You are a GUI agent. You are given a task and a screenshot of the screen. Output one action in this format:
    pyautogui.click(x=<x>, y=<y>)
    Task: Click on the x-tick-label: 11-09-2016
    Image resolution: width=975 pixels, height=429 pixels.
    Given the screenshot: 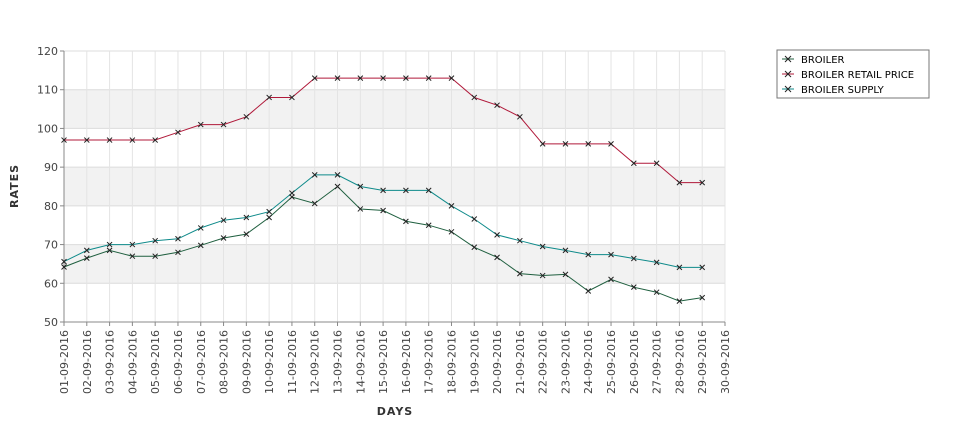 What is the action you would take?
    pyautogui.click(x=292, y=362)
    